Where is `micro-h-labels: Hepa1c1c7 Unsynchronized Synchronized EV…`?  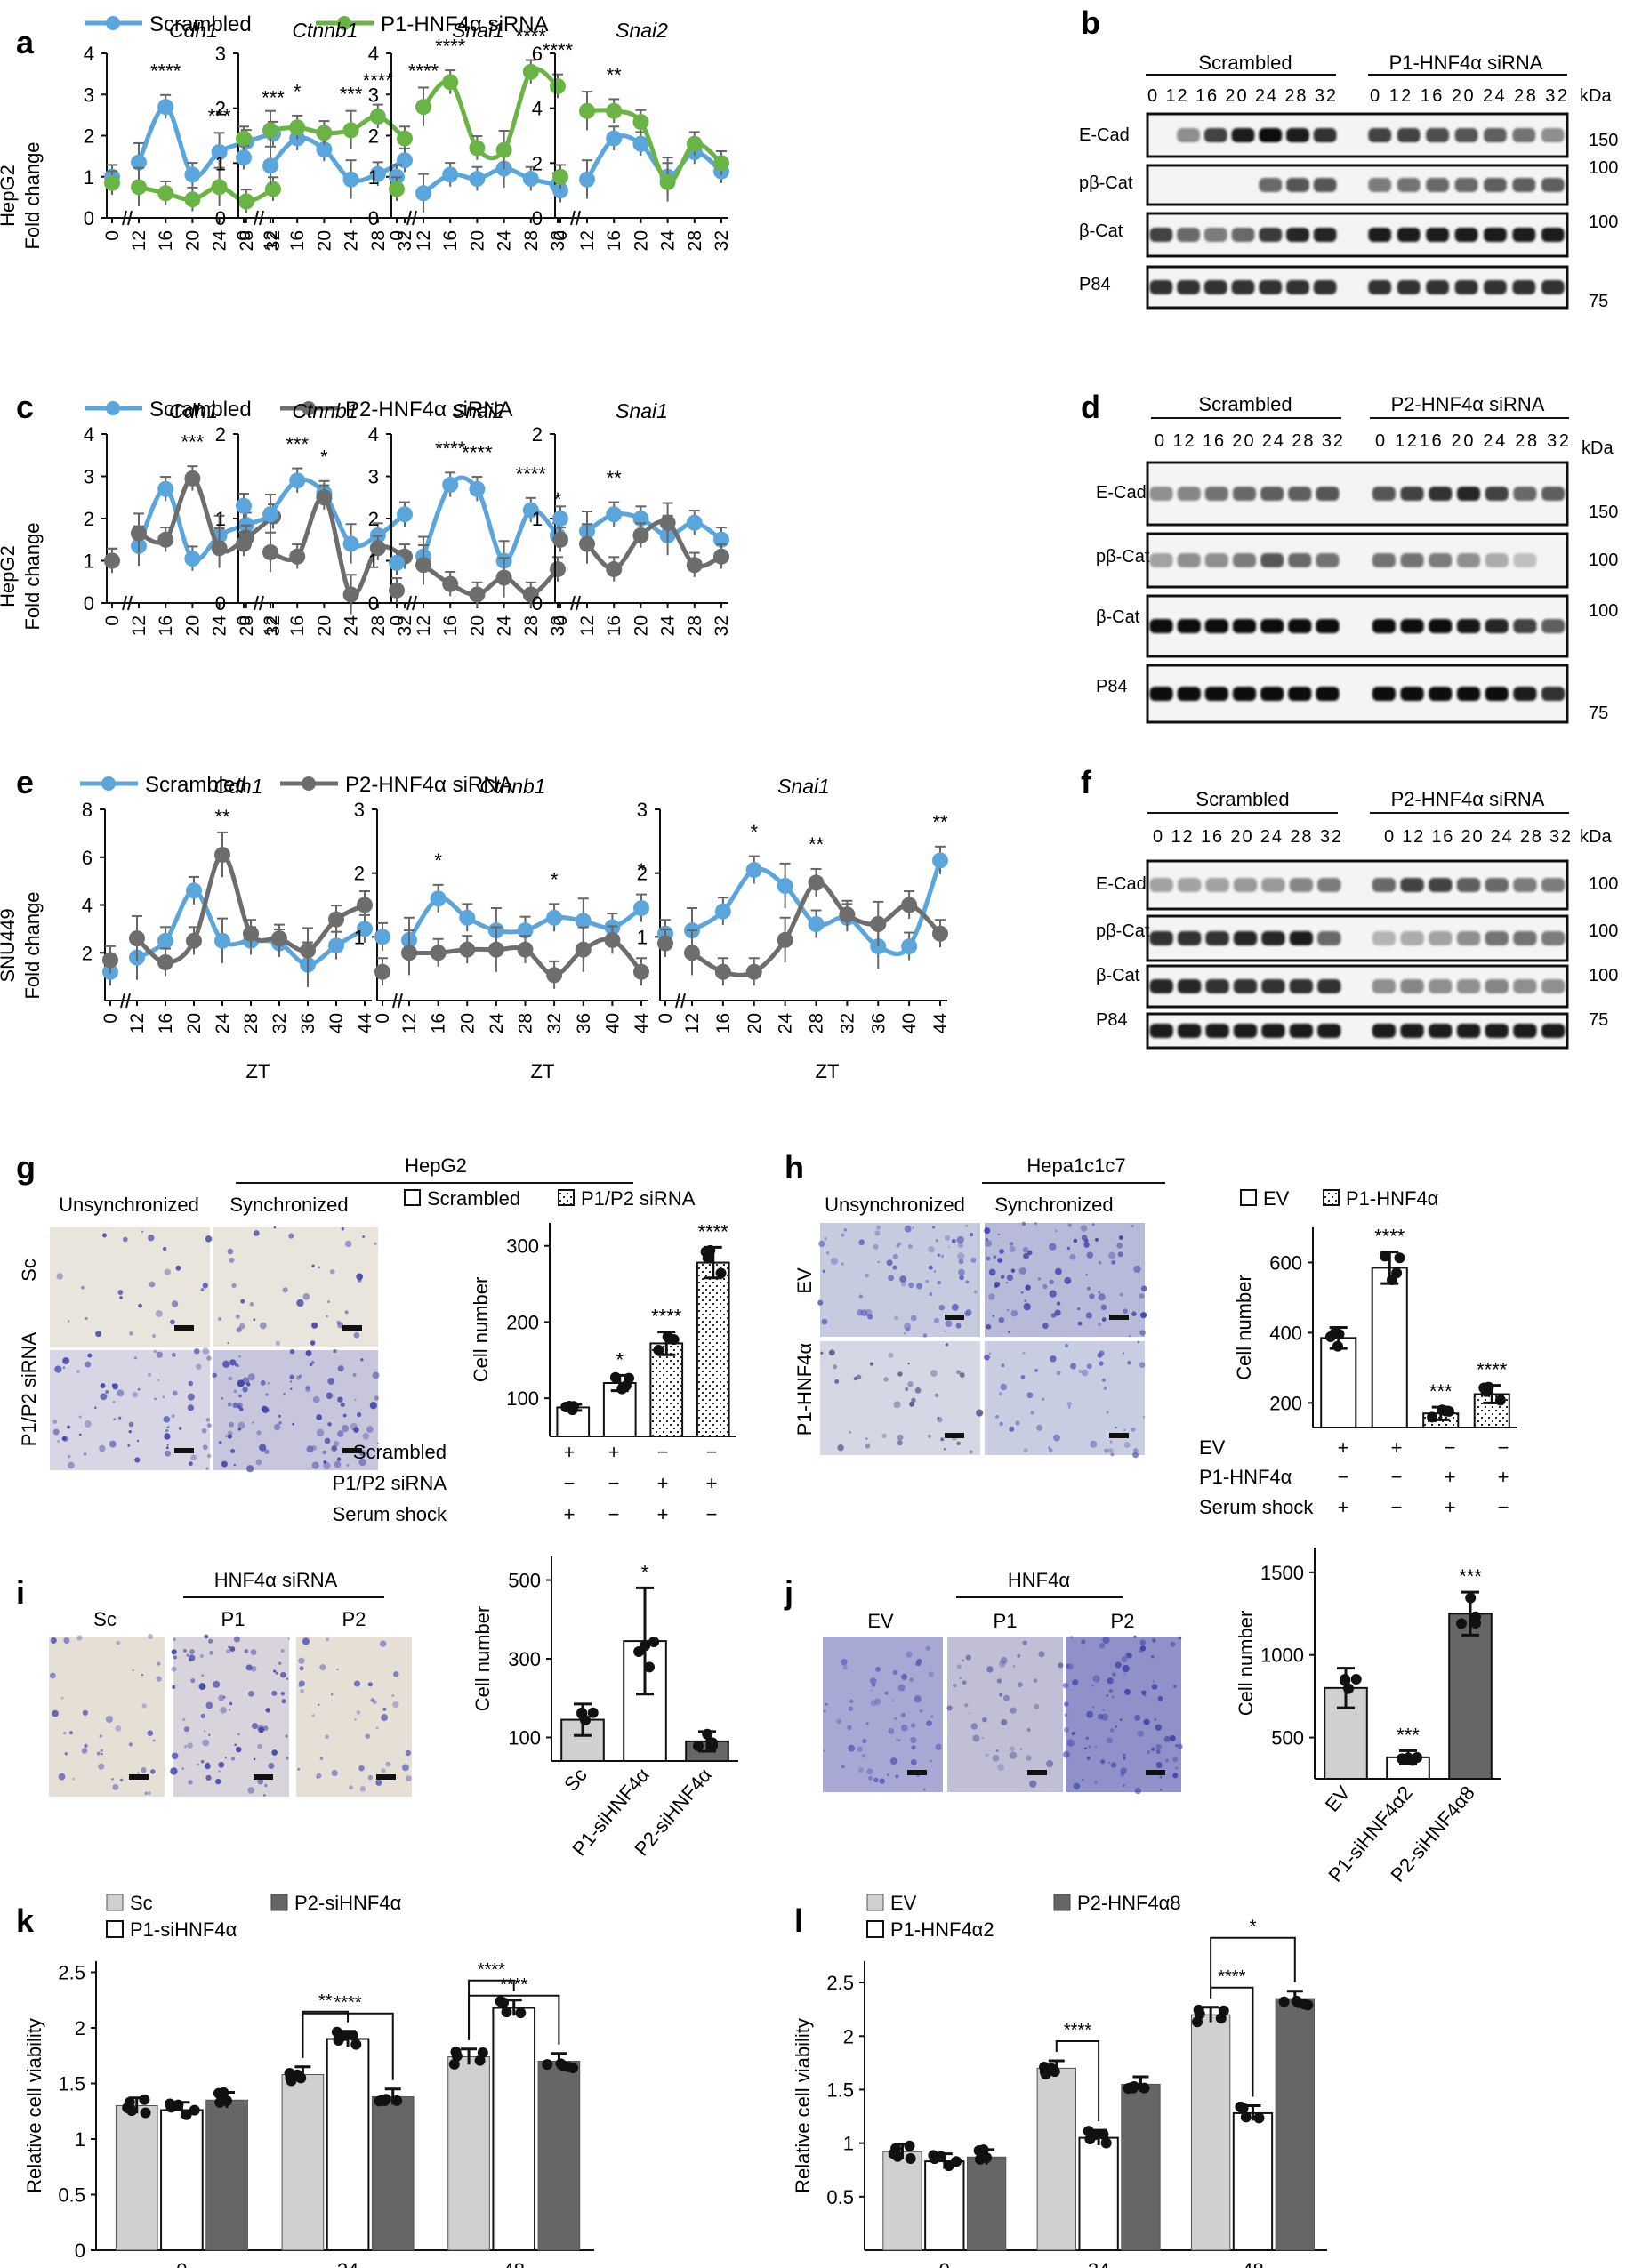
micro-h-labels: Hepa1c1c7 Unsynchronized Synchronized EV… is located at coordinates (979, 1295).